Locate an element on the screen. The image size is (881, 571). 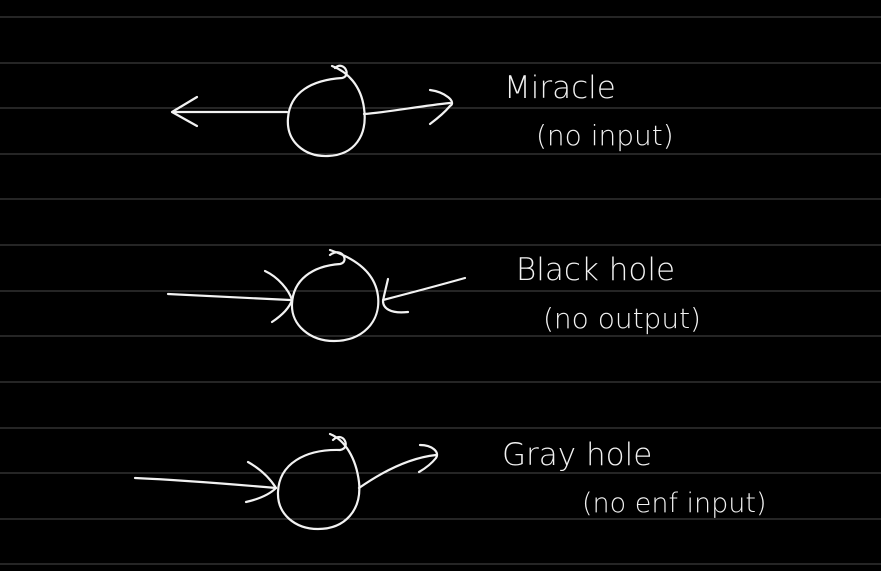
gray-hole-input-arrow is located at coordinates (205, 483).